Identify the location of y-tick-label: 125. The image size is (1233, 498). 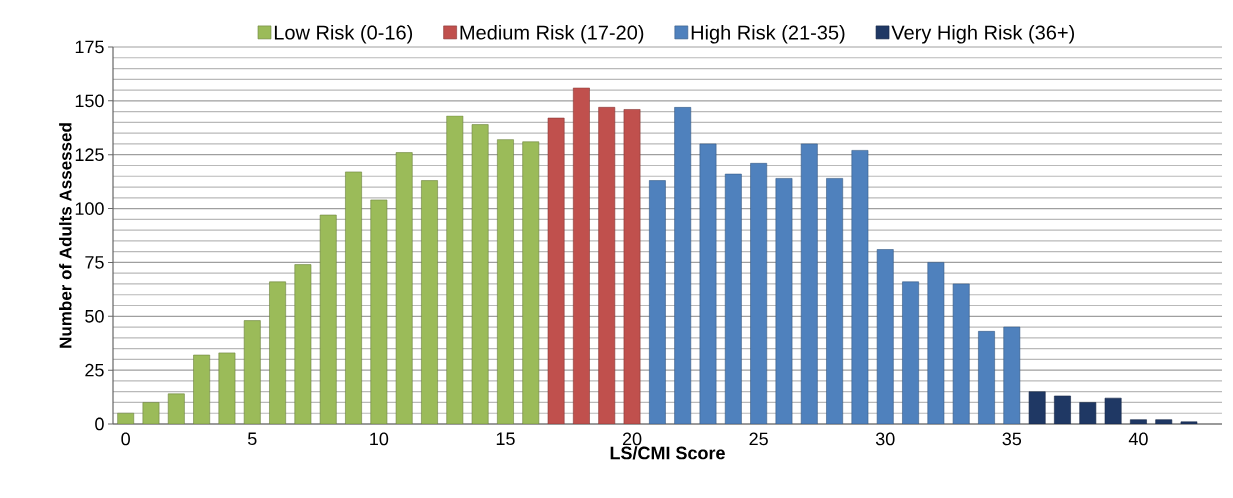
(89, 155).